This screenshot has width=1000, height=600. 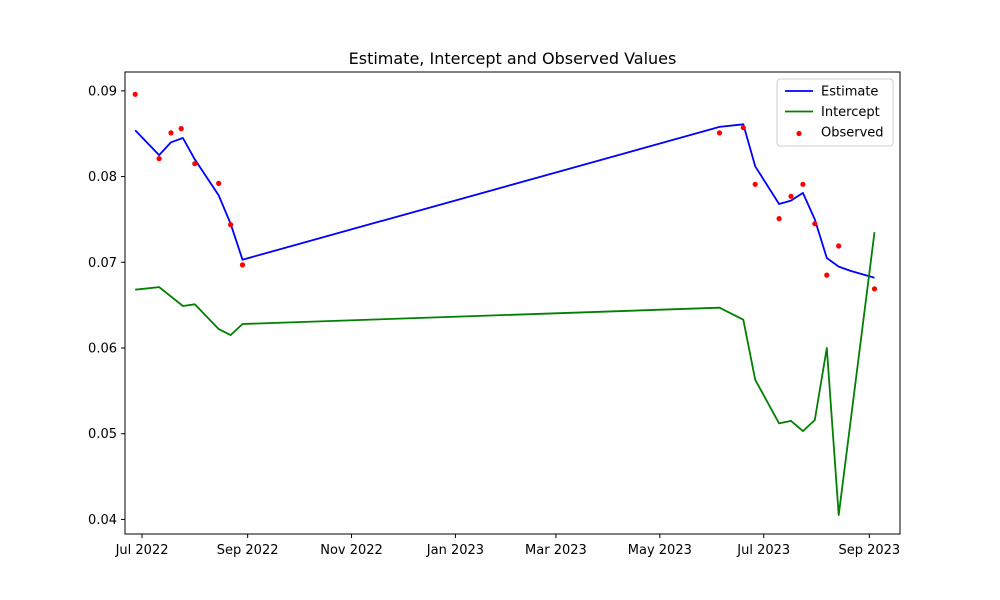 I want to click on x-tick-label: Sep 2023, so click(x=869, y=550).